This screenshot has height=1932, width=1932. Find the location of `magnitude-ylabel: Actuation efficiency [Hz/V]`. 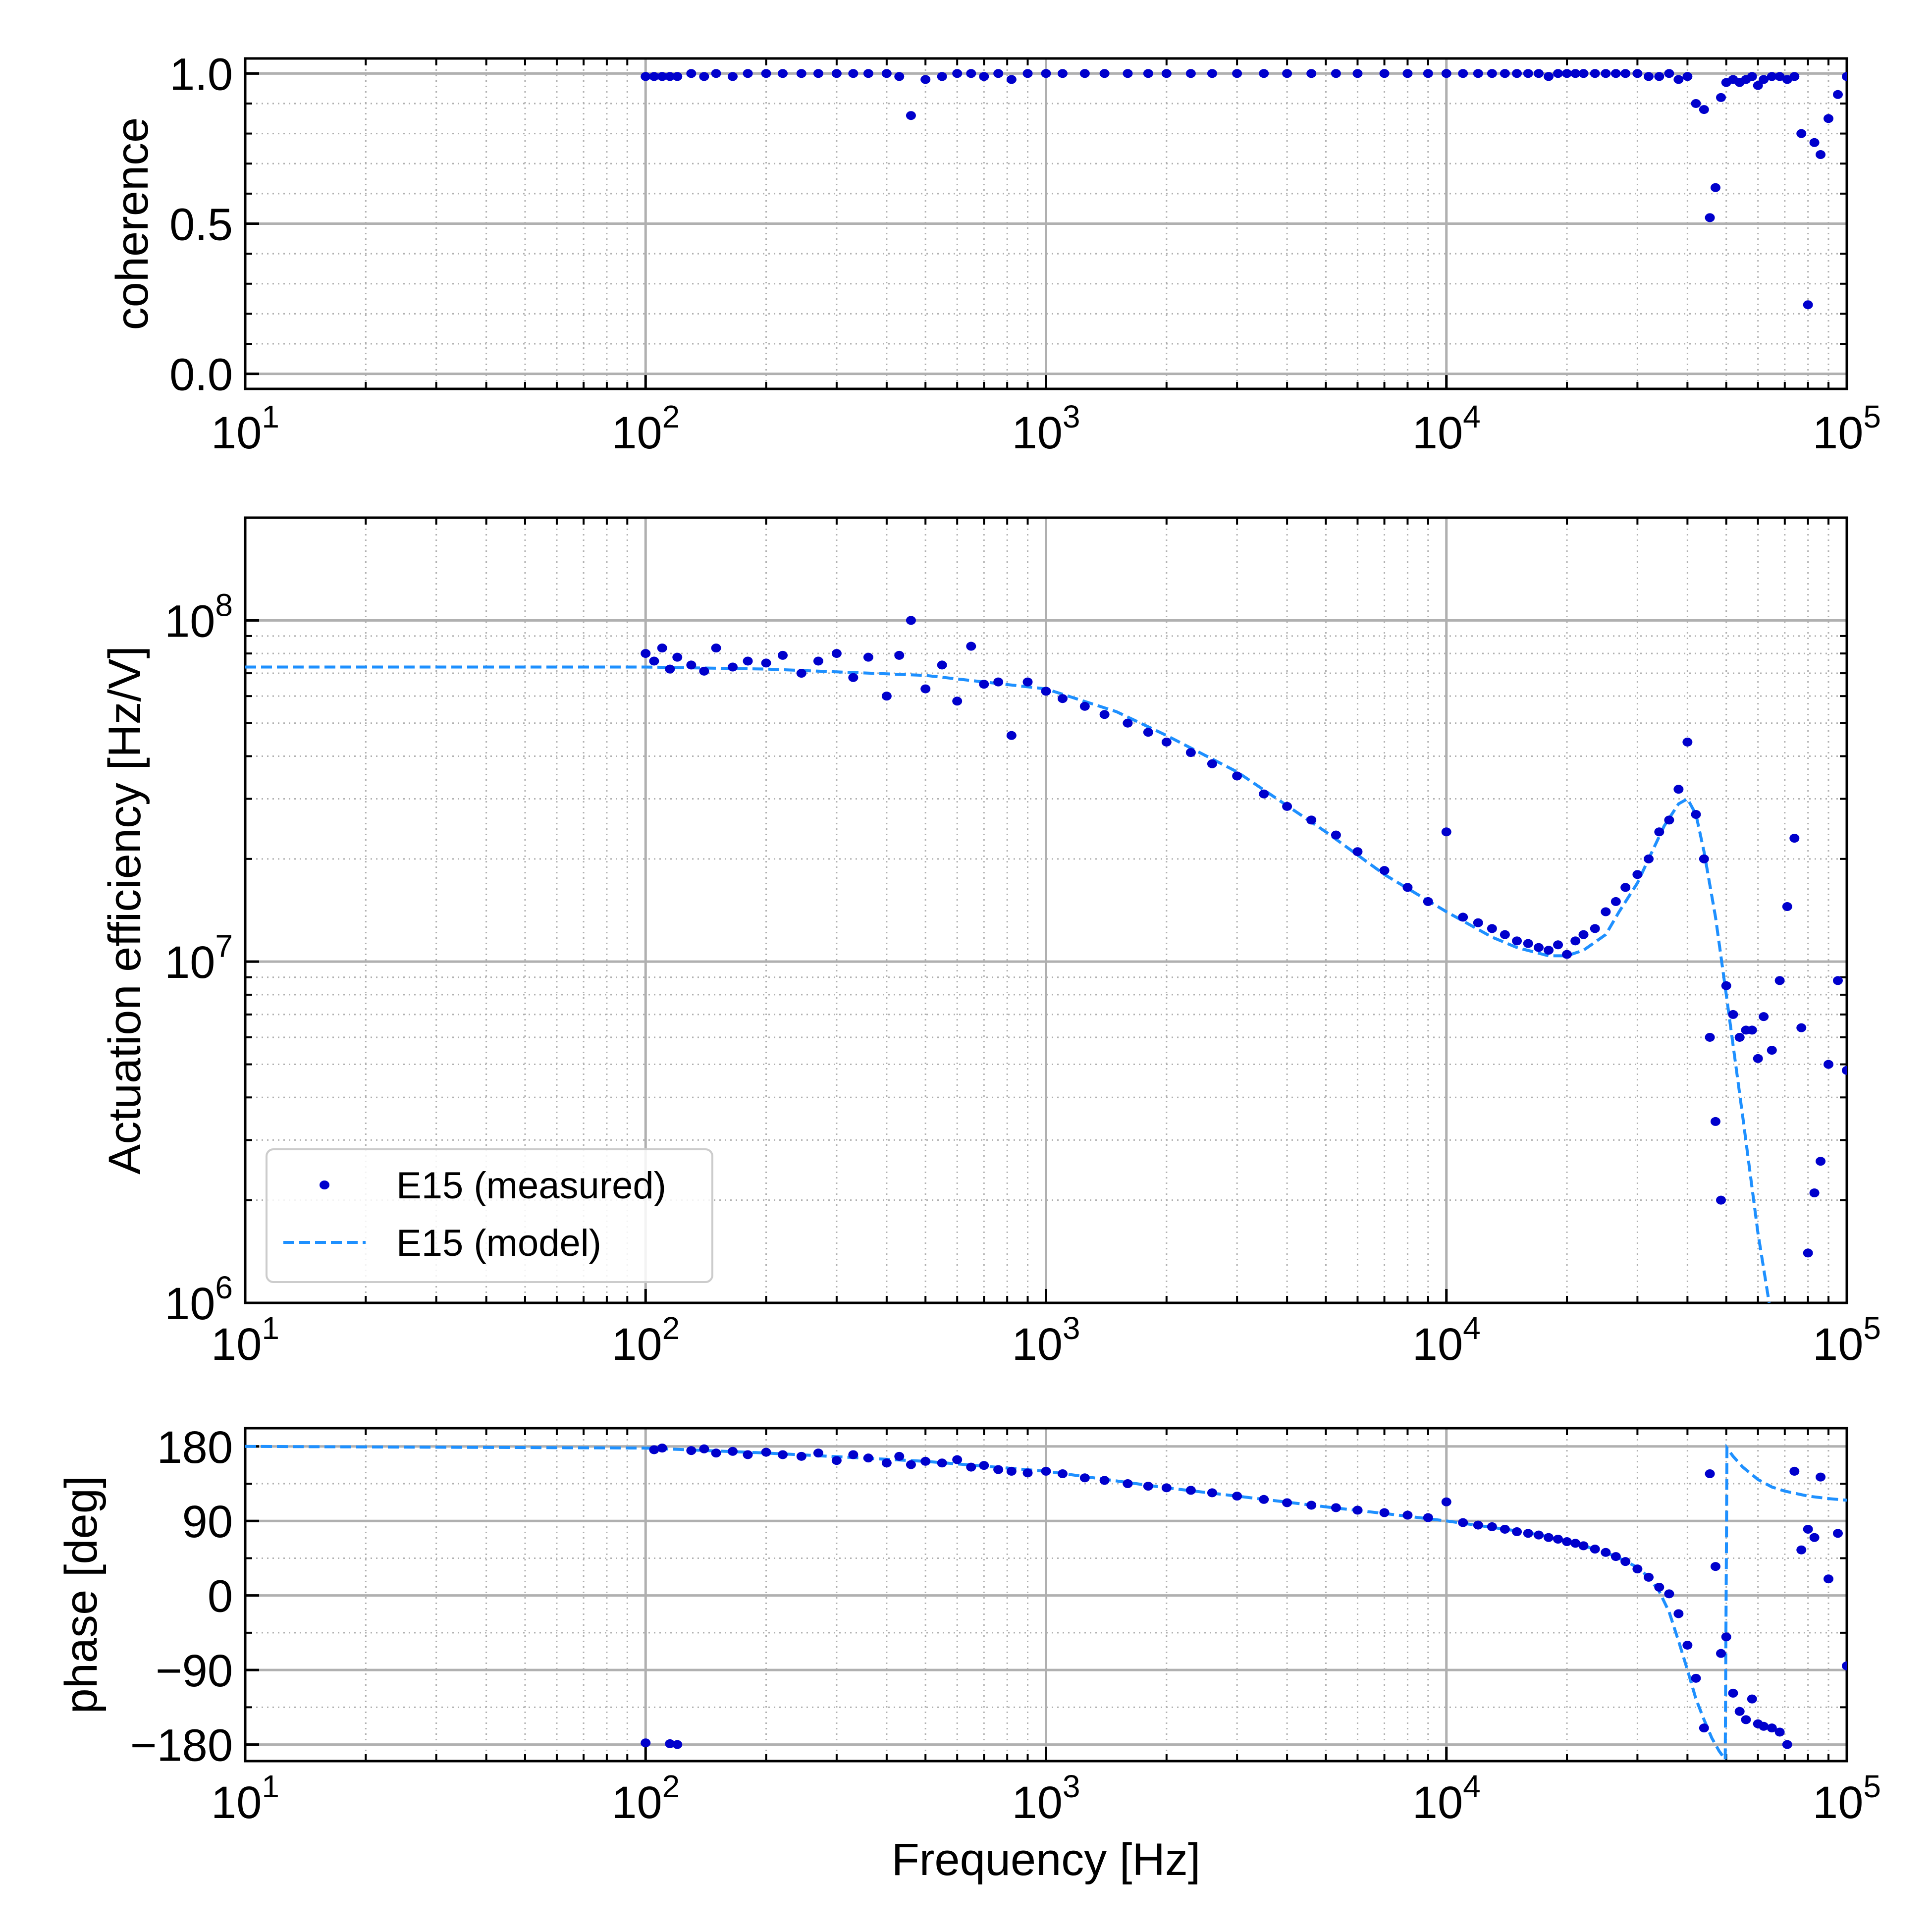

magnitude-ylabel: Actuation efficiency [Hz/V] is located at coordinates (125, 910).